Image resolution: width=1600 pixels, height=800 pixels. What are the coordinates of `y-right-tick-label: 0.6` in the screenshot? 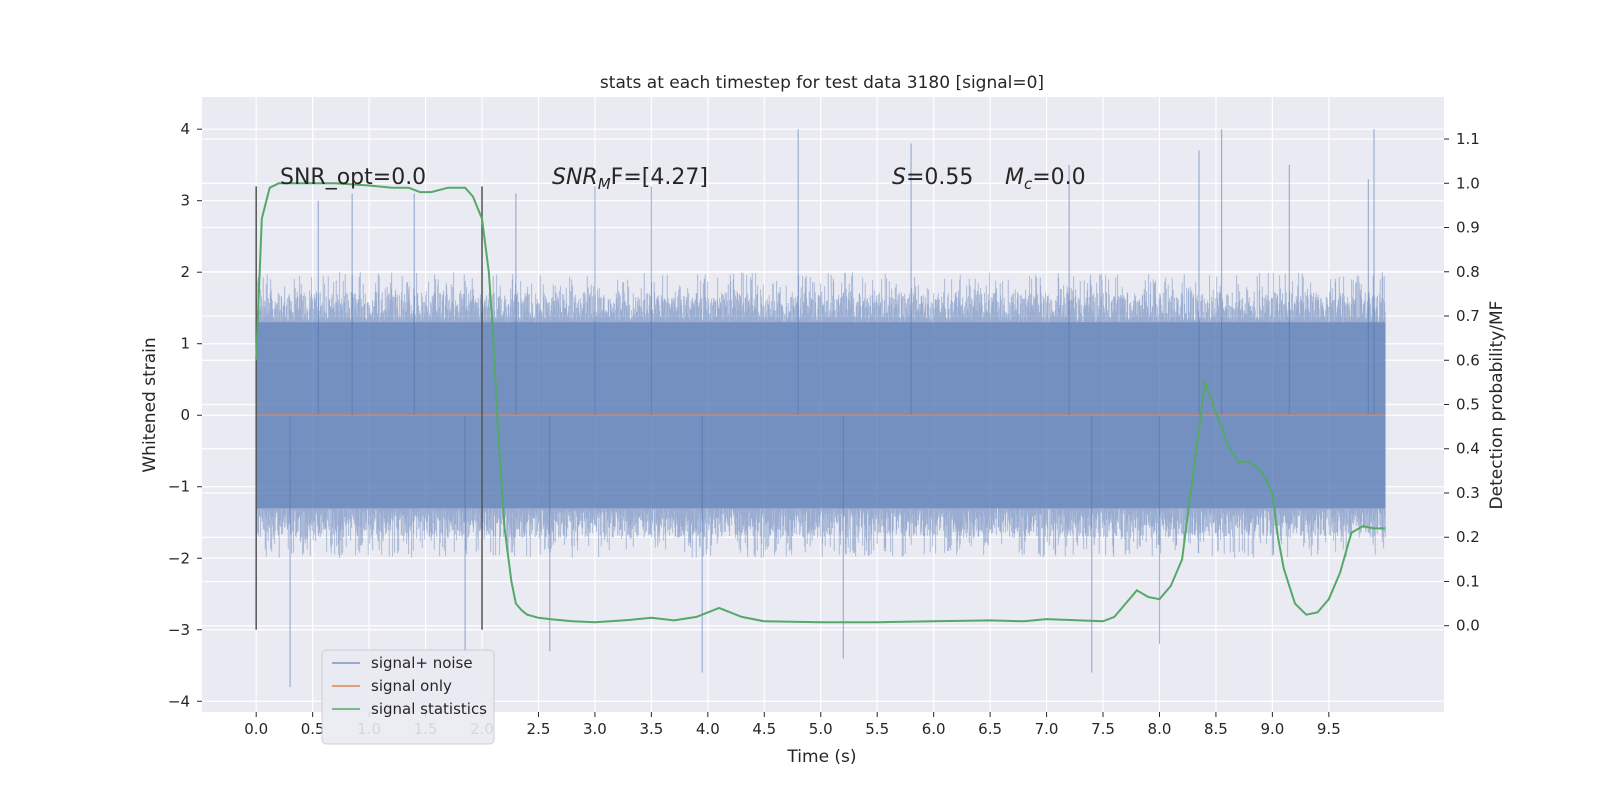 It's located at (1468, 360).